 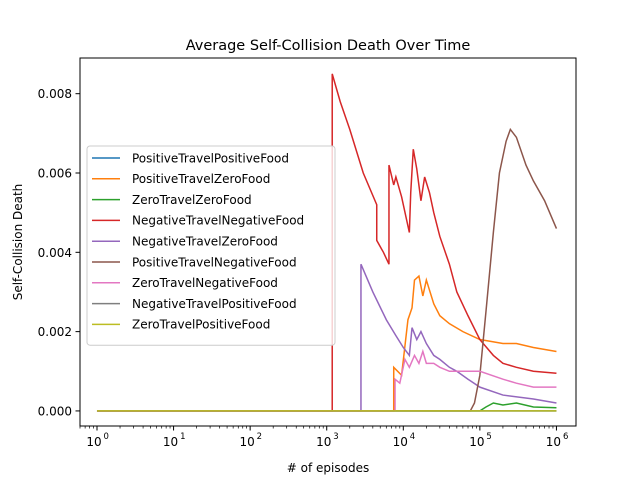 What do you see at coordinates (55, 332) in the screenshot?
I see `y-tick-label-1: 0.002` at bounding box center [55, 332].